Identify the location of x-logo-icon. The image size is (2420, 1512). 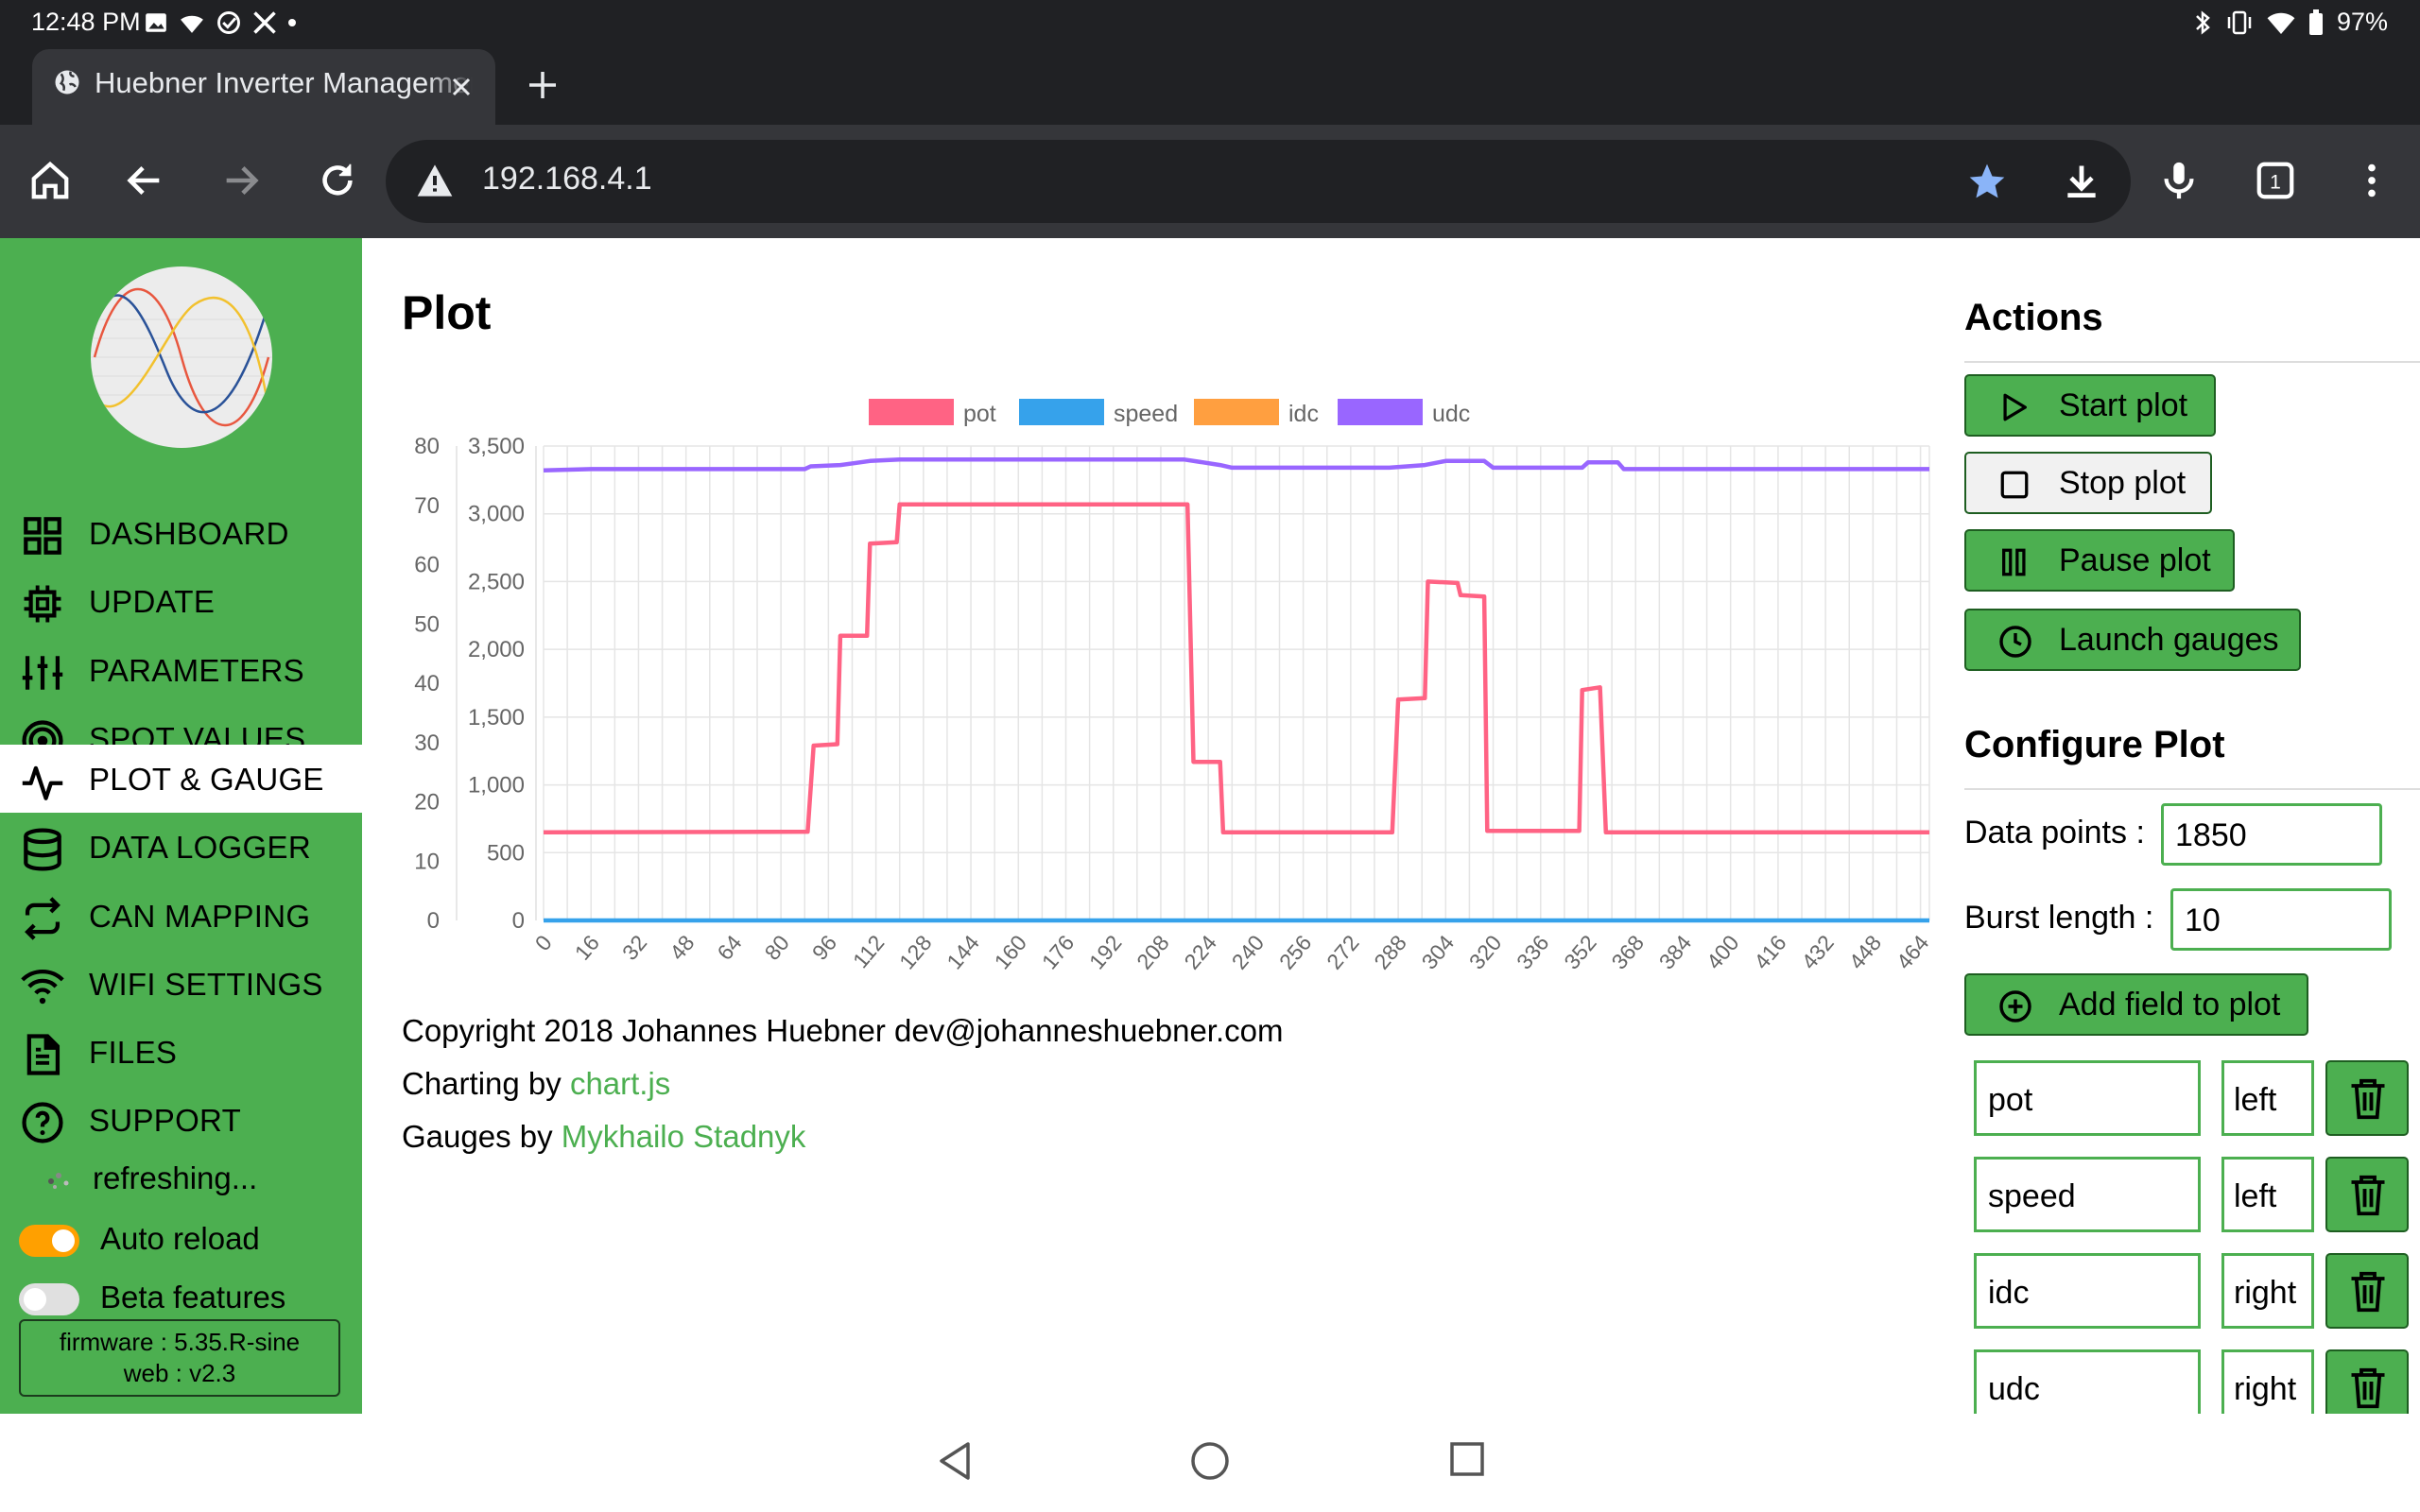
(264, 22).